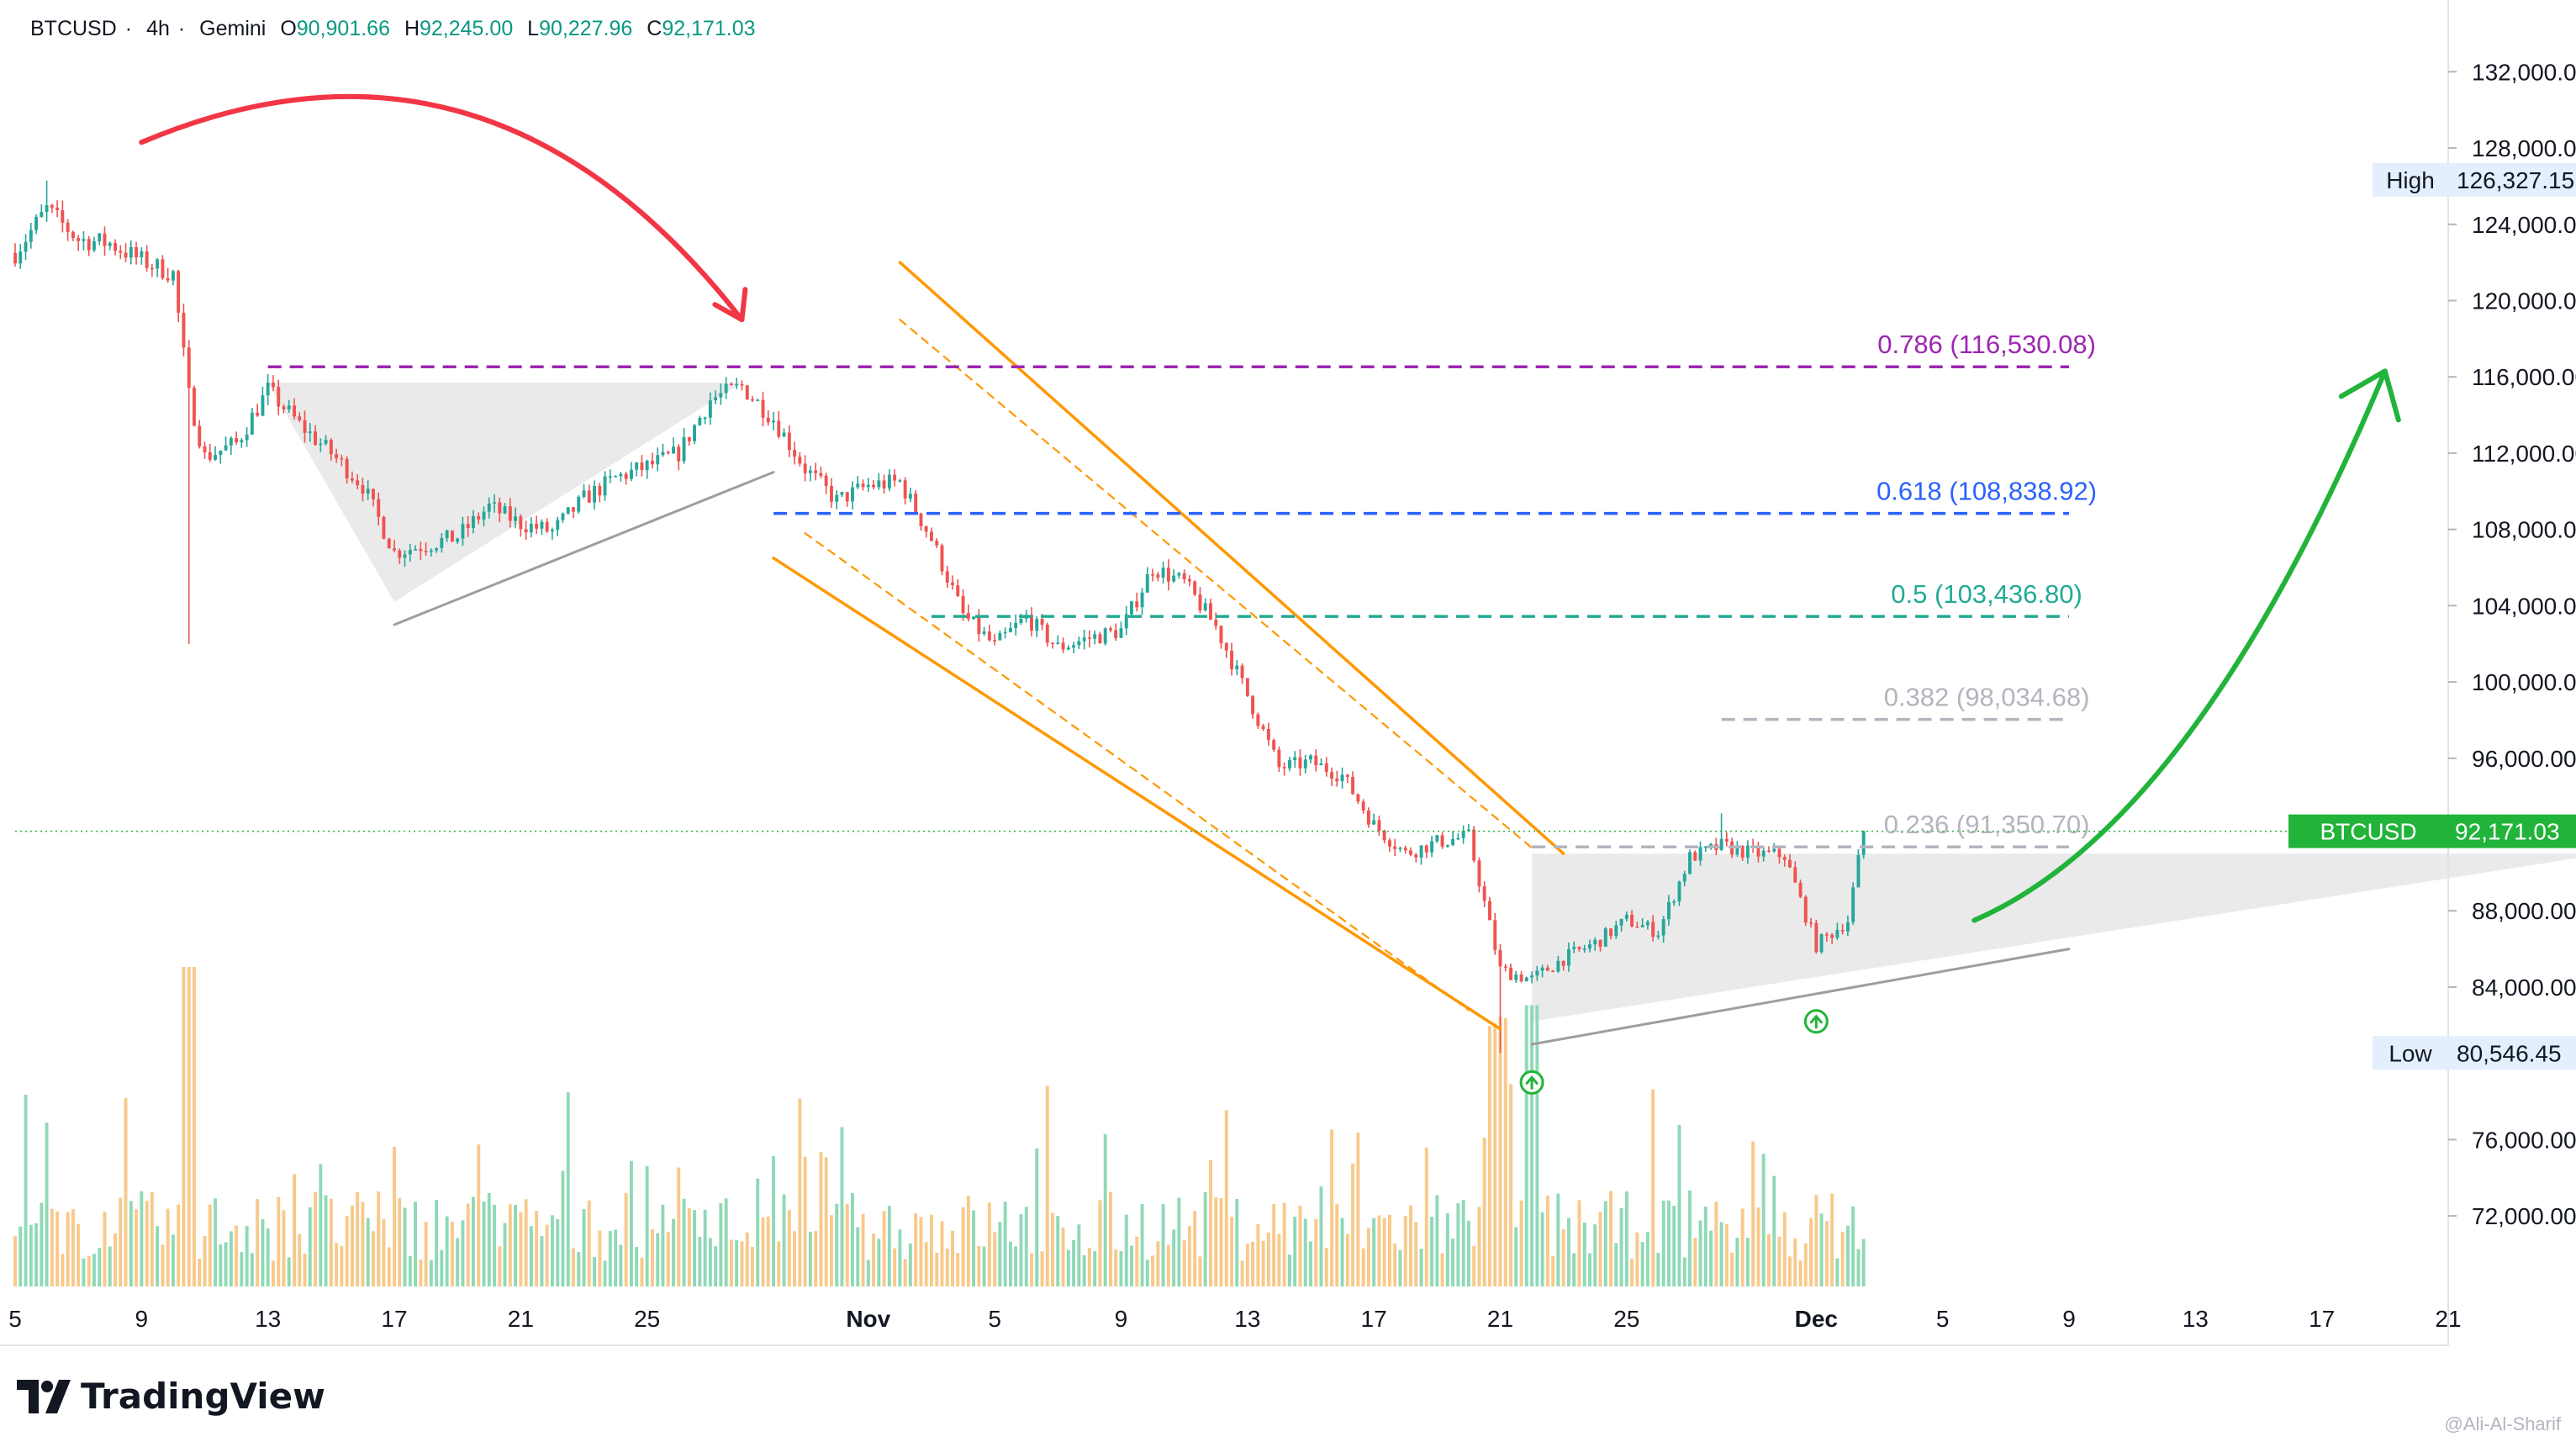  Describe the element at coordinates (2368, 832) in the screenshot. I see `symbol-price-tag-label: BTCUSD` at that location.